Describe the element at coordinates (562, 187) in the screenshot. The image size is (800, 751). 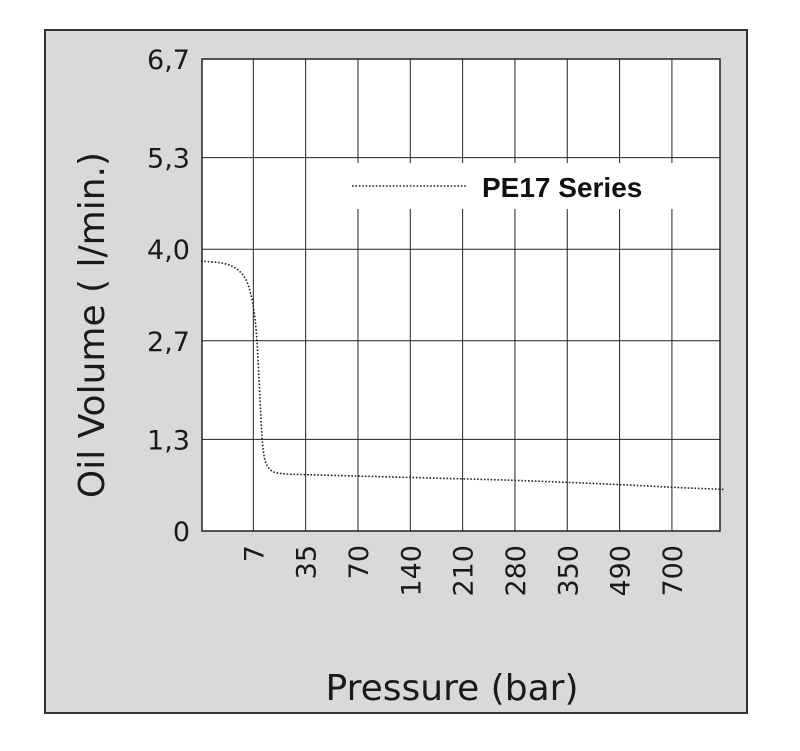
I see `legend-label: PE17 Series` at that location.